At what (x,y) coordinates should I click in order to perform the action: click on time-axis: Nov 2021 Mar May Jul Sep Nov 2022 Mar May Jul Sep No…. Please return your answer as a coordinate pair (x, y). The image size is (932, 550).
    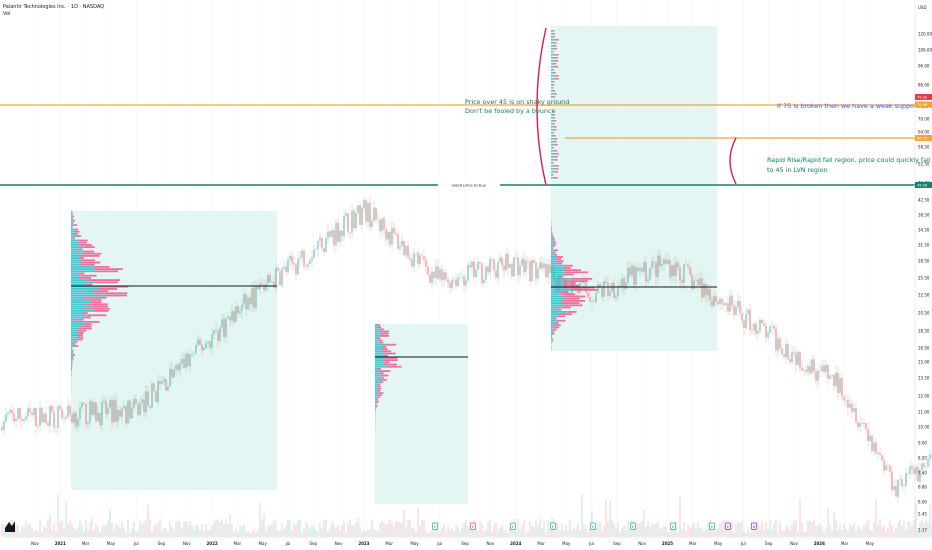
    Looking at the image, I should click on (466, 541).